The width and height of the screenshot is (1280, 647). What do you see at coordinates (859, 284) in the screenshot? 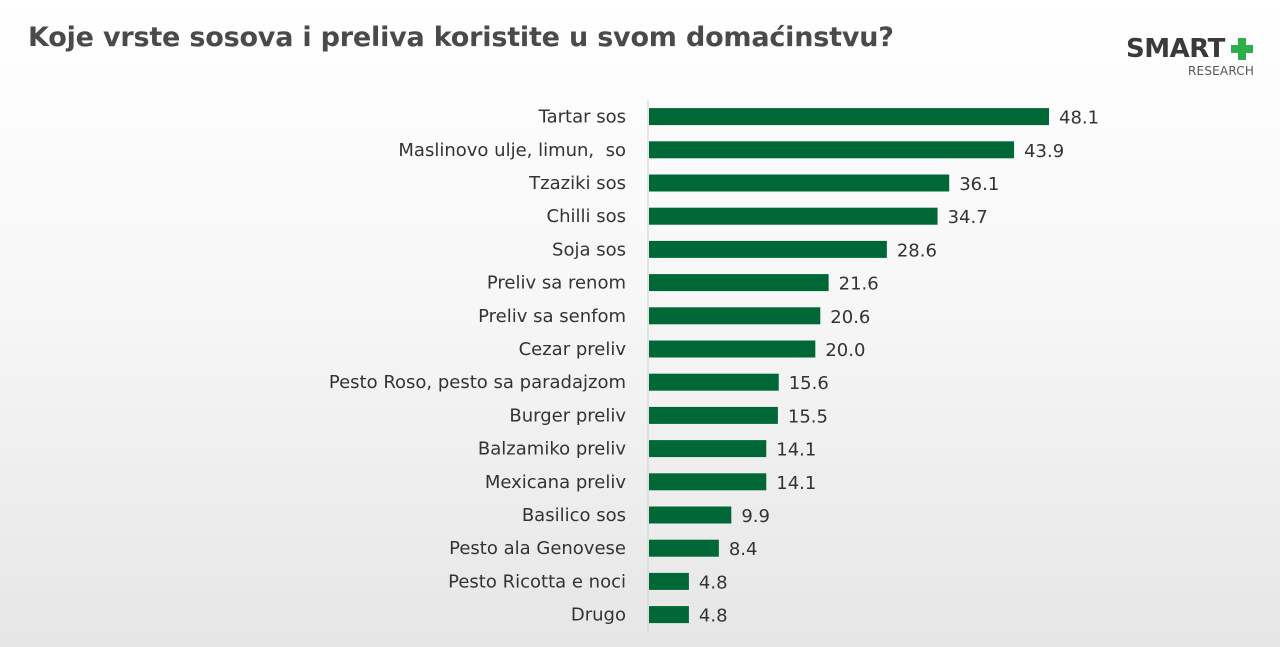
I see `data-label: 21.6` at bounding box center [859, 284].